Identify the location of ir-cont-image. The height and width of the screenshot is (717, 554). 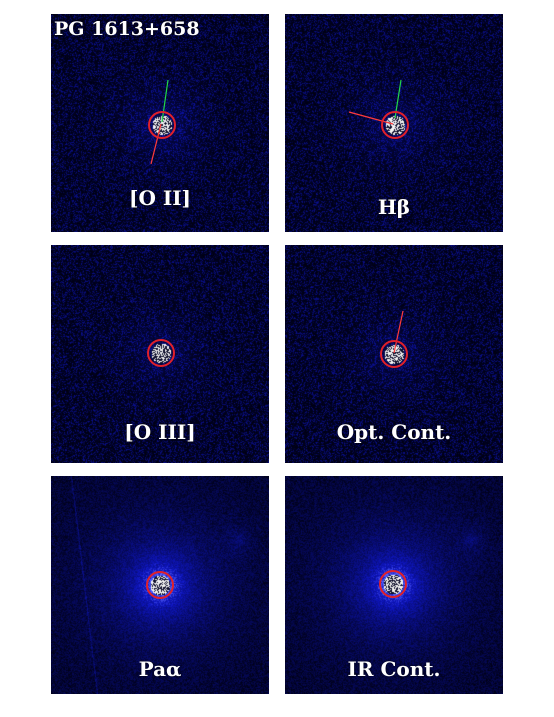
(394, 585).